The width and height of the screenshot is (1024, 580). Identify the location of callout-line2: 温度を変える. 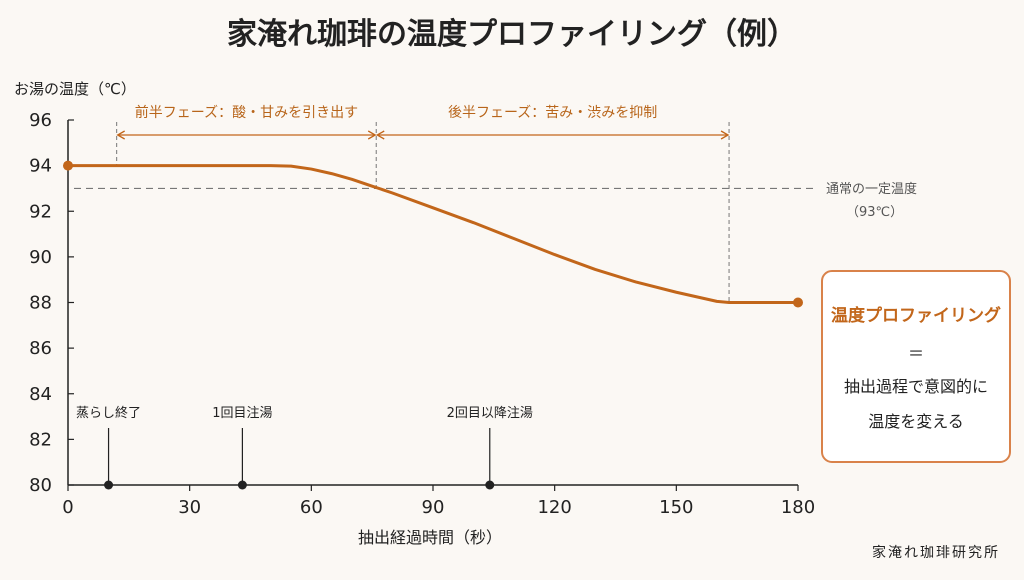
(916, 421).